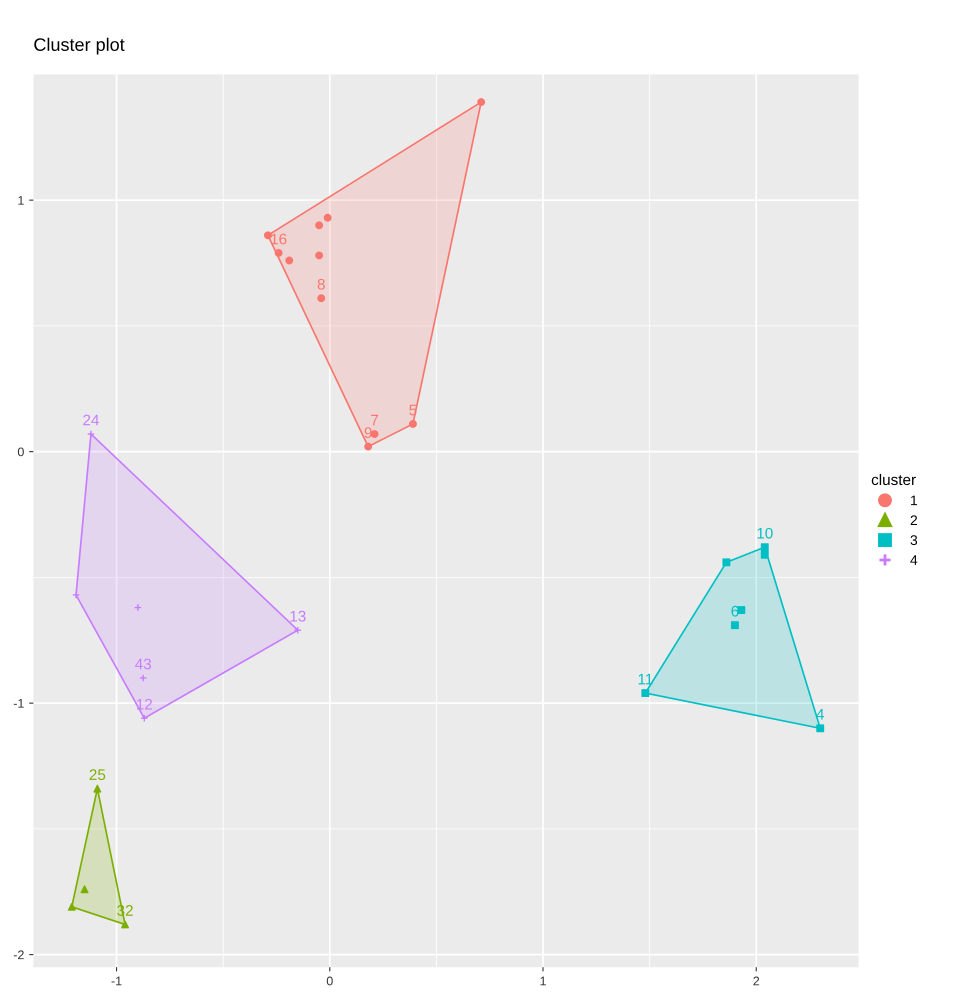 This screenshot has width=954, height=992. What do you see at coordinates (914, 540) in the screenshot?
I see `legend-label: 3` at bounding box center [914, 540].